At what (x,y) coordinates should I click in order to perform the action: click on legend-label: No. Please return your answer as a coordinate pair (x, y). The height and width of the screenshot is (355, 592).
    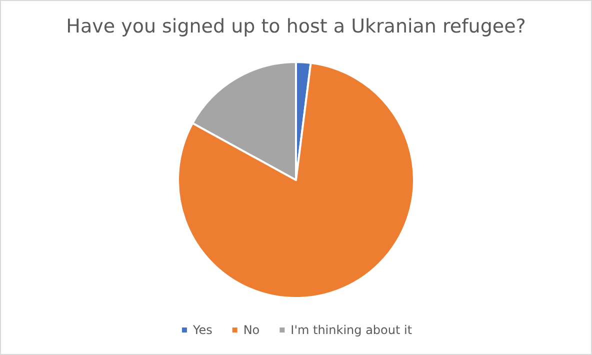
    Looking at the image, I should click on (251, 330).